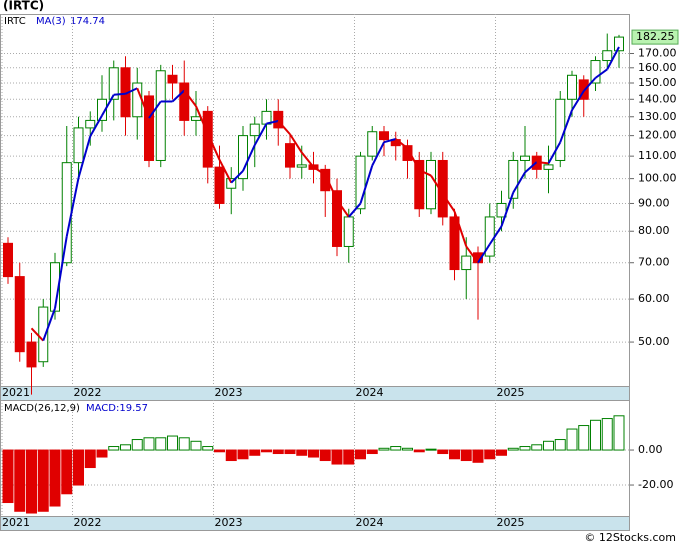 Image resolution: width=680 pixels, height=546 pixels. I want to click on footer: © 12Stocks.com, so click(630, 537).